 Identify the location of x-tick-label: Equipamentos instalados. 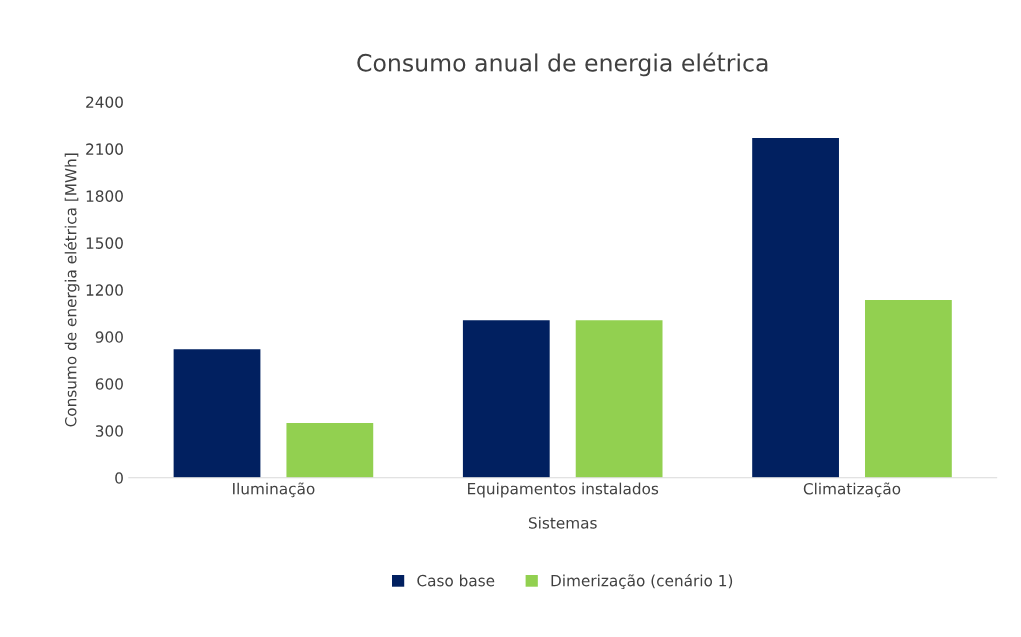
(563, 490).